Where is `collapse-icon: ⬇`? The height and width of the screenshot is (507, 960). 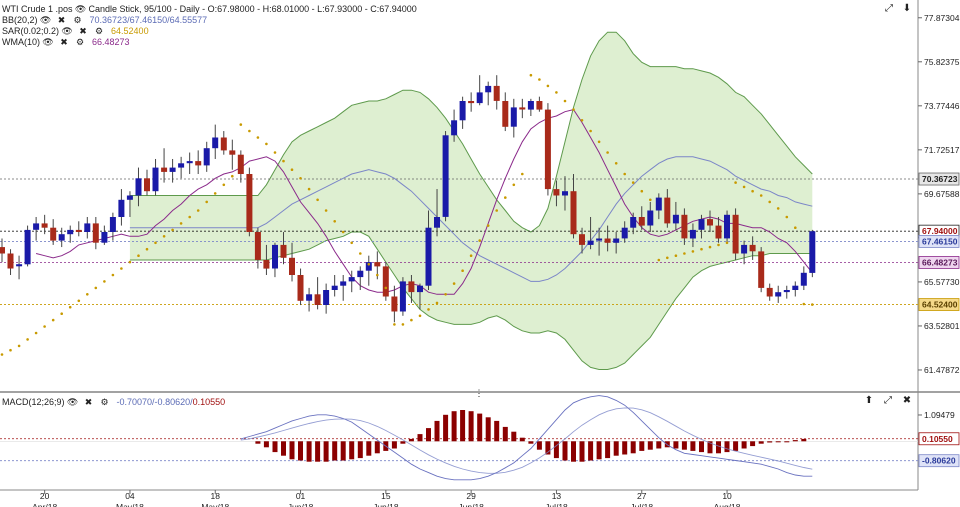
collapse-icon: ⬇ is located at coordinates (907, 8).